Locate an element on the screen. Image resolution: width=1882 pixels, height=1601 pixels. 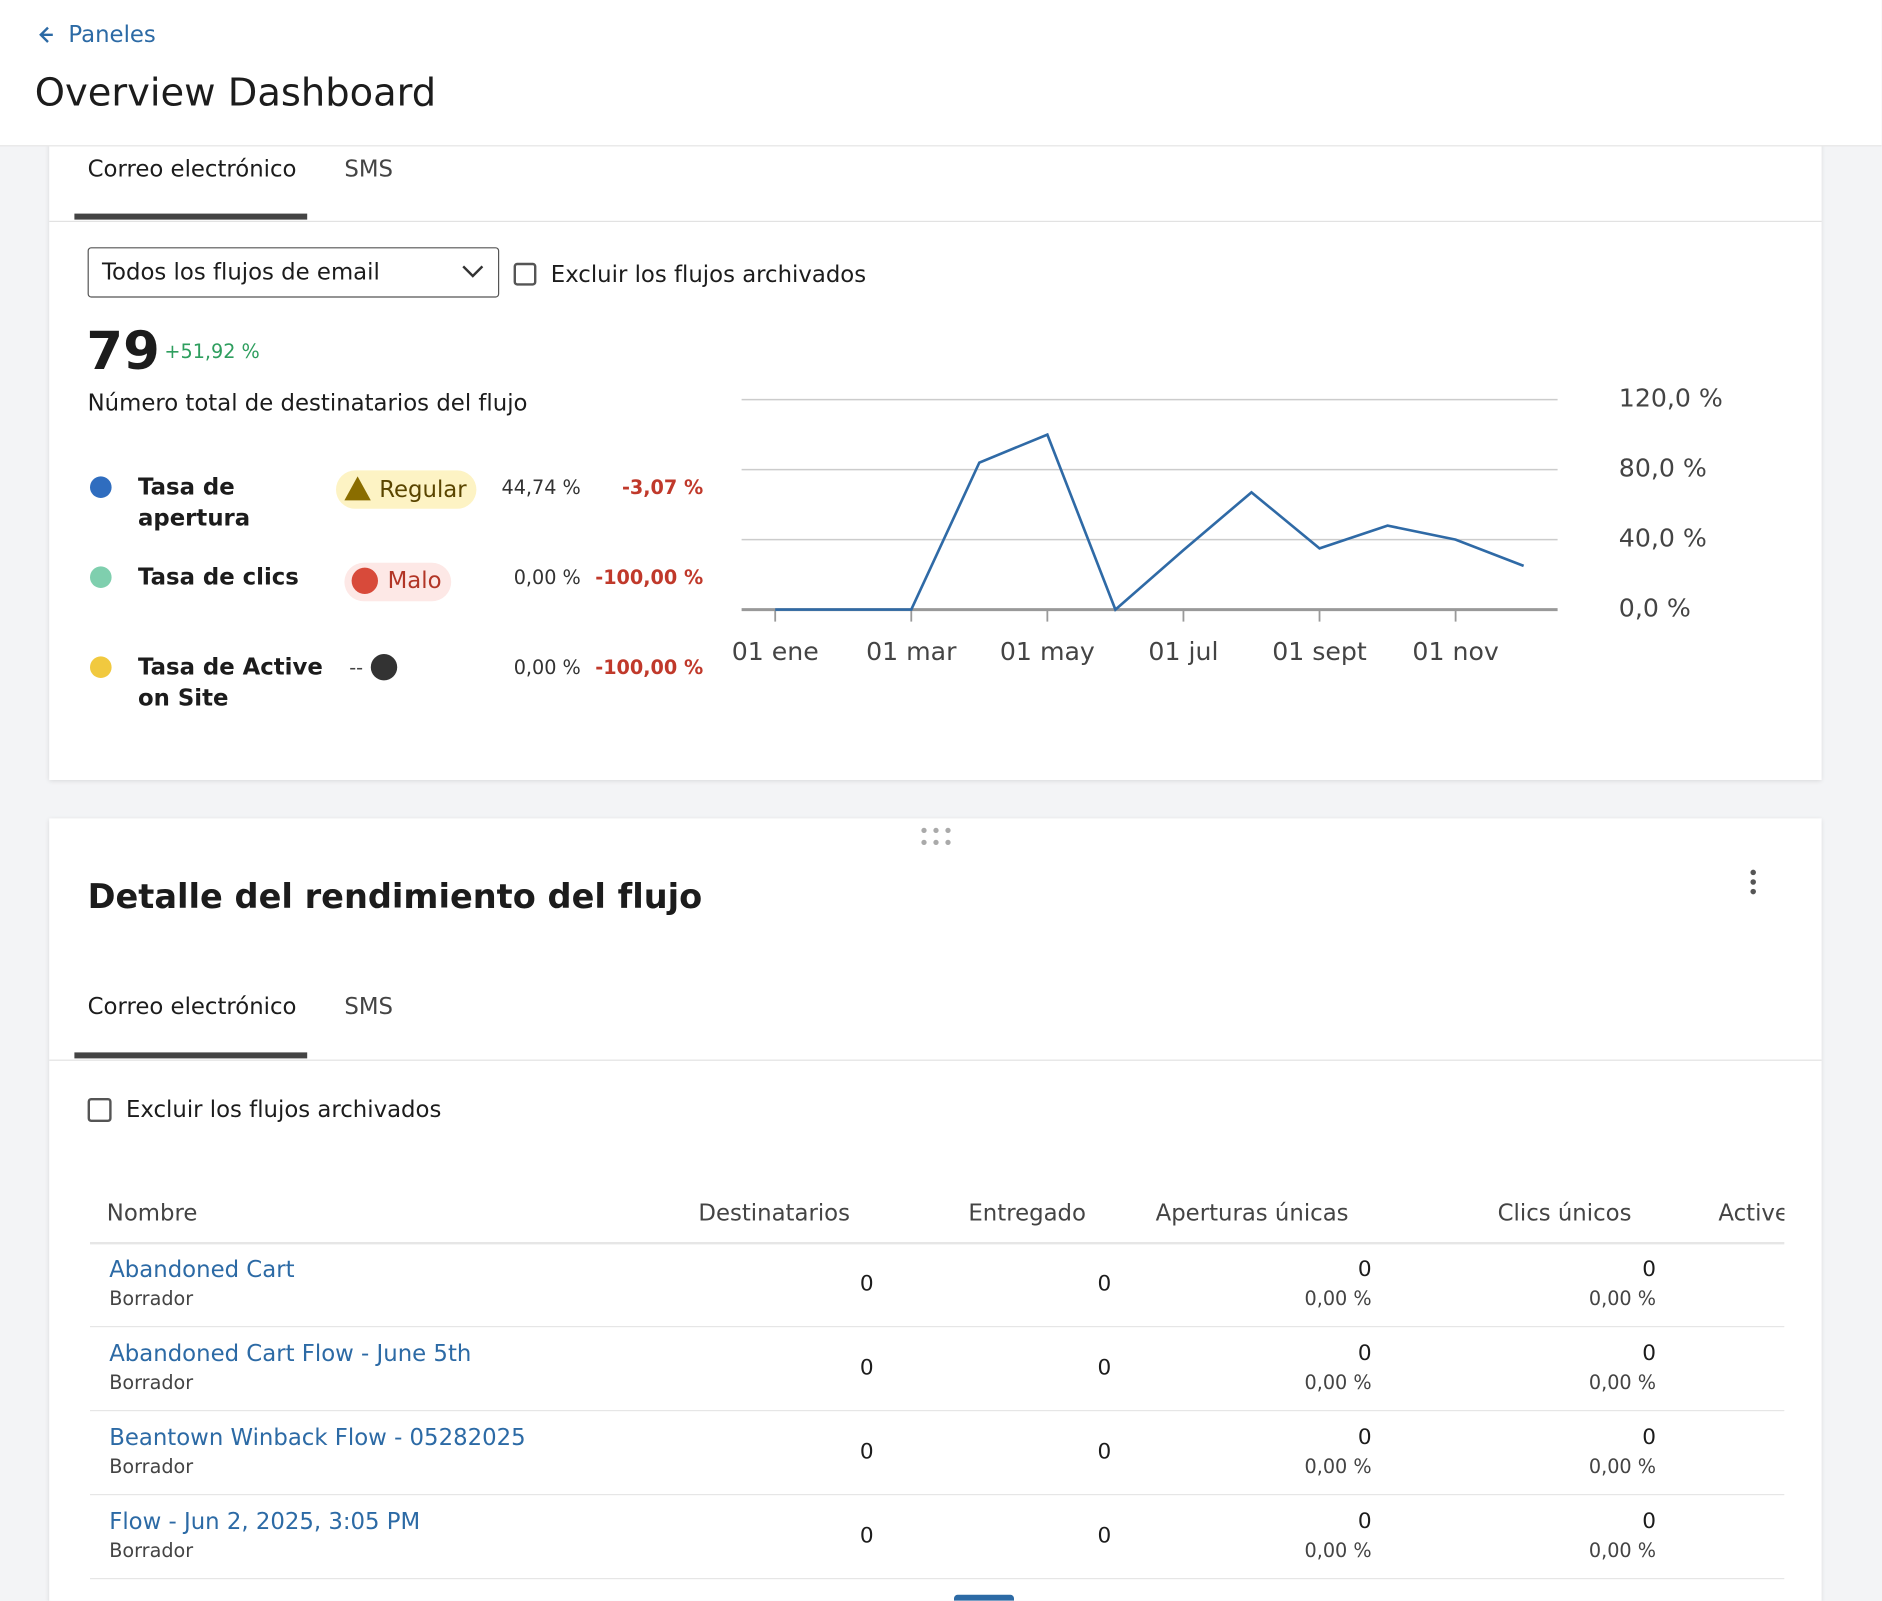
y-tick-label: 80,0 % is located at coordinates (1663, 468).